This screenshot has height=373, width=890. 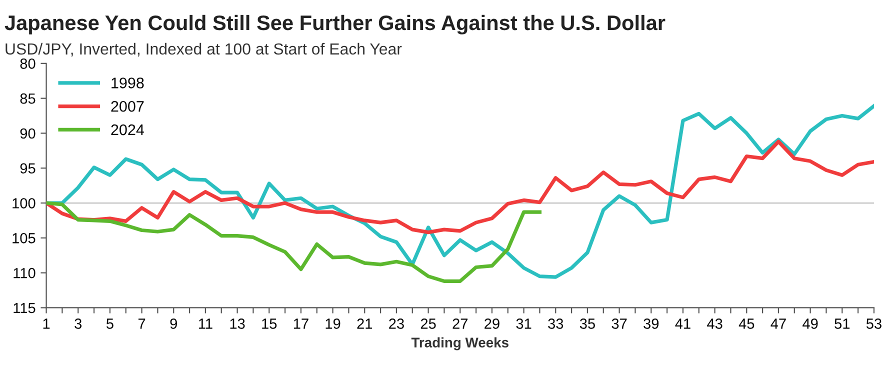 I want to click on x-tick-label: 33, so click(x=556, y=323).